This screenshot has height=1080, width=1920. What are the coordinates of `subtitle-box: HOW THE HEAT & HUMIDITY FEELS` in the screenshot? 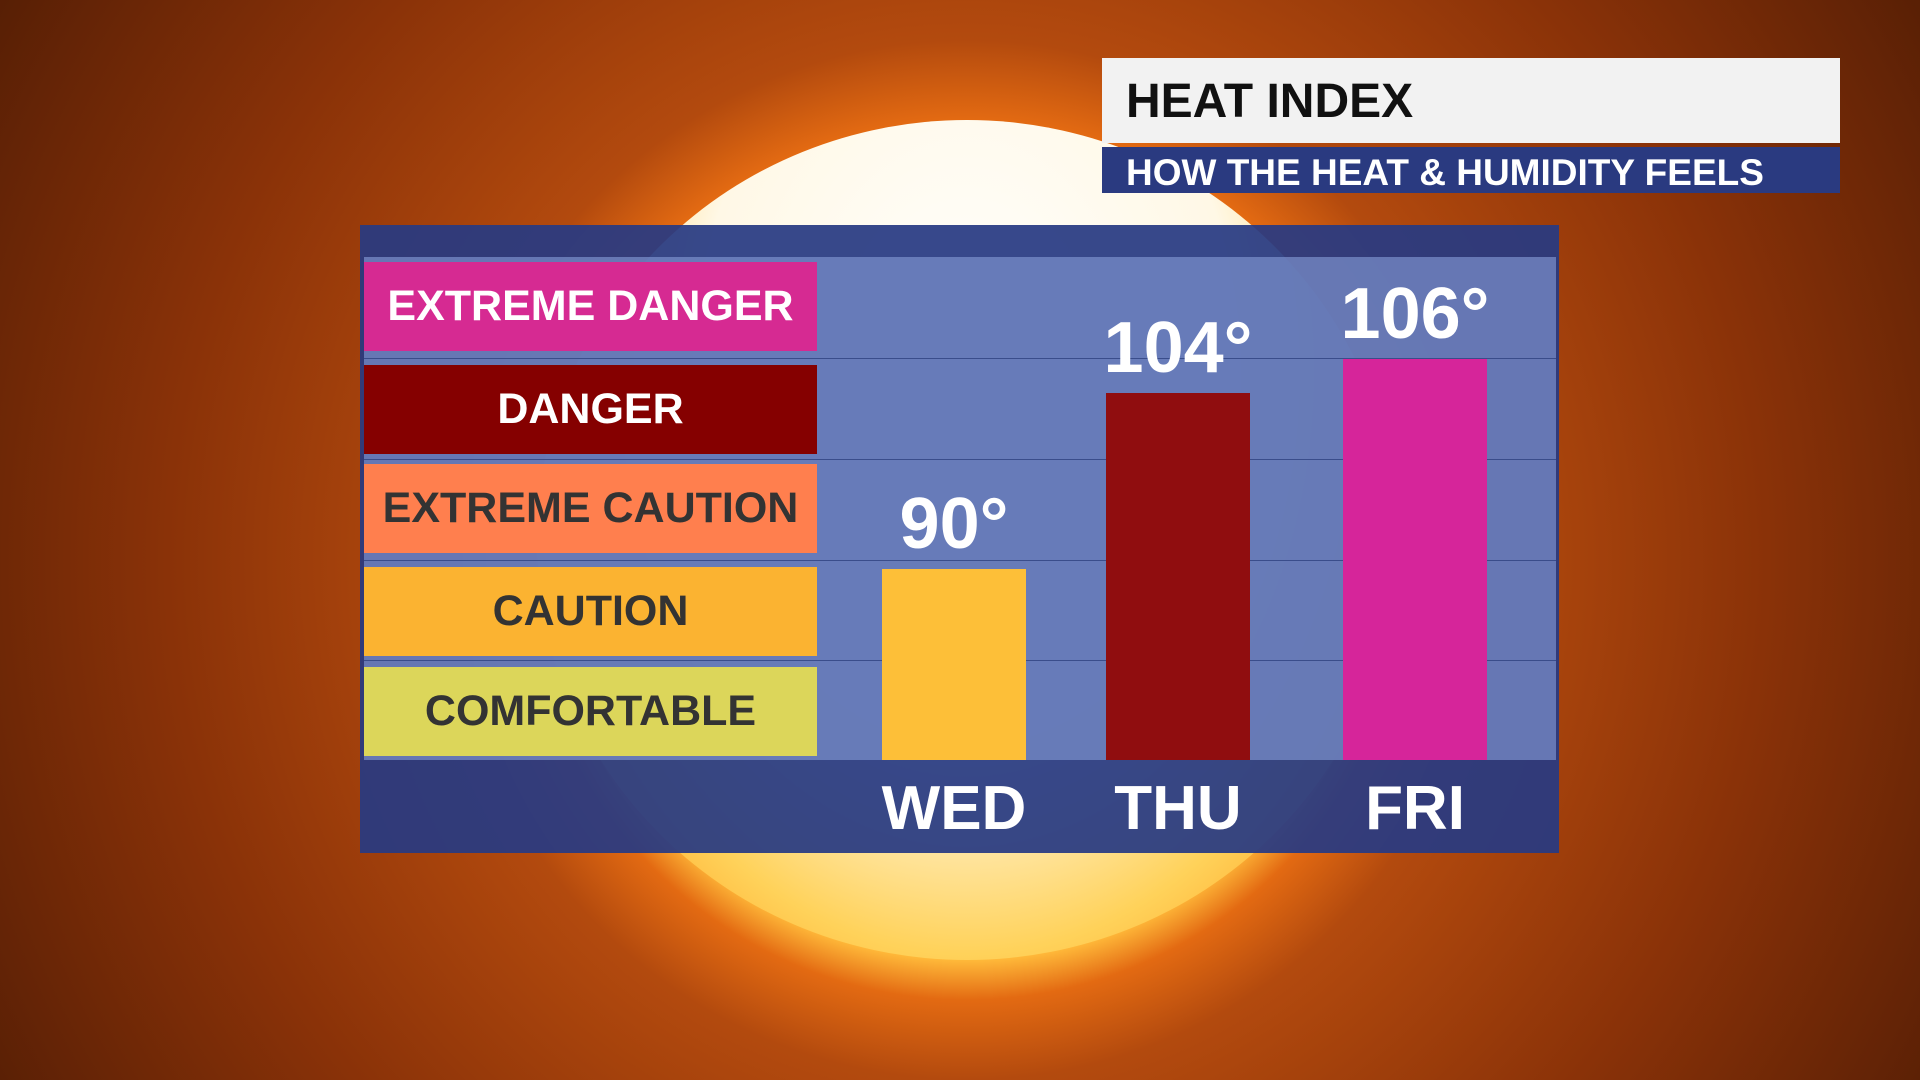 It's located at (1471, 170).